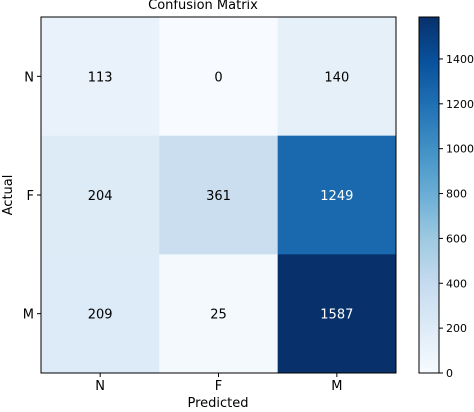 The image size is (474, 412). Describe the element at coordinates (456, 216) in the screenshot. I see `colorbar-ticks: 0 200 400 600 800 1000 1200 1400` at that location.